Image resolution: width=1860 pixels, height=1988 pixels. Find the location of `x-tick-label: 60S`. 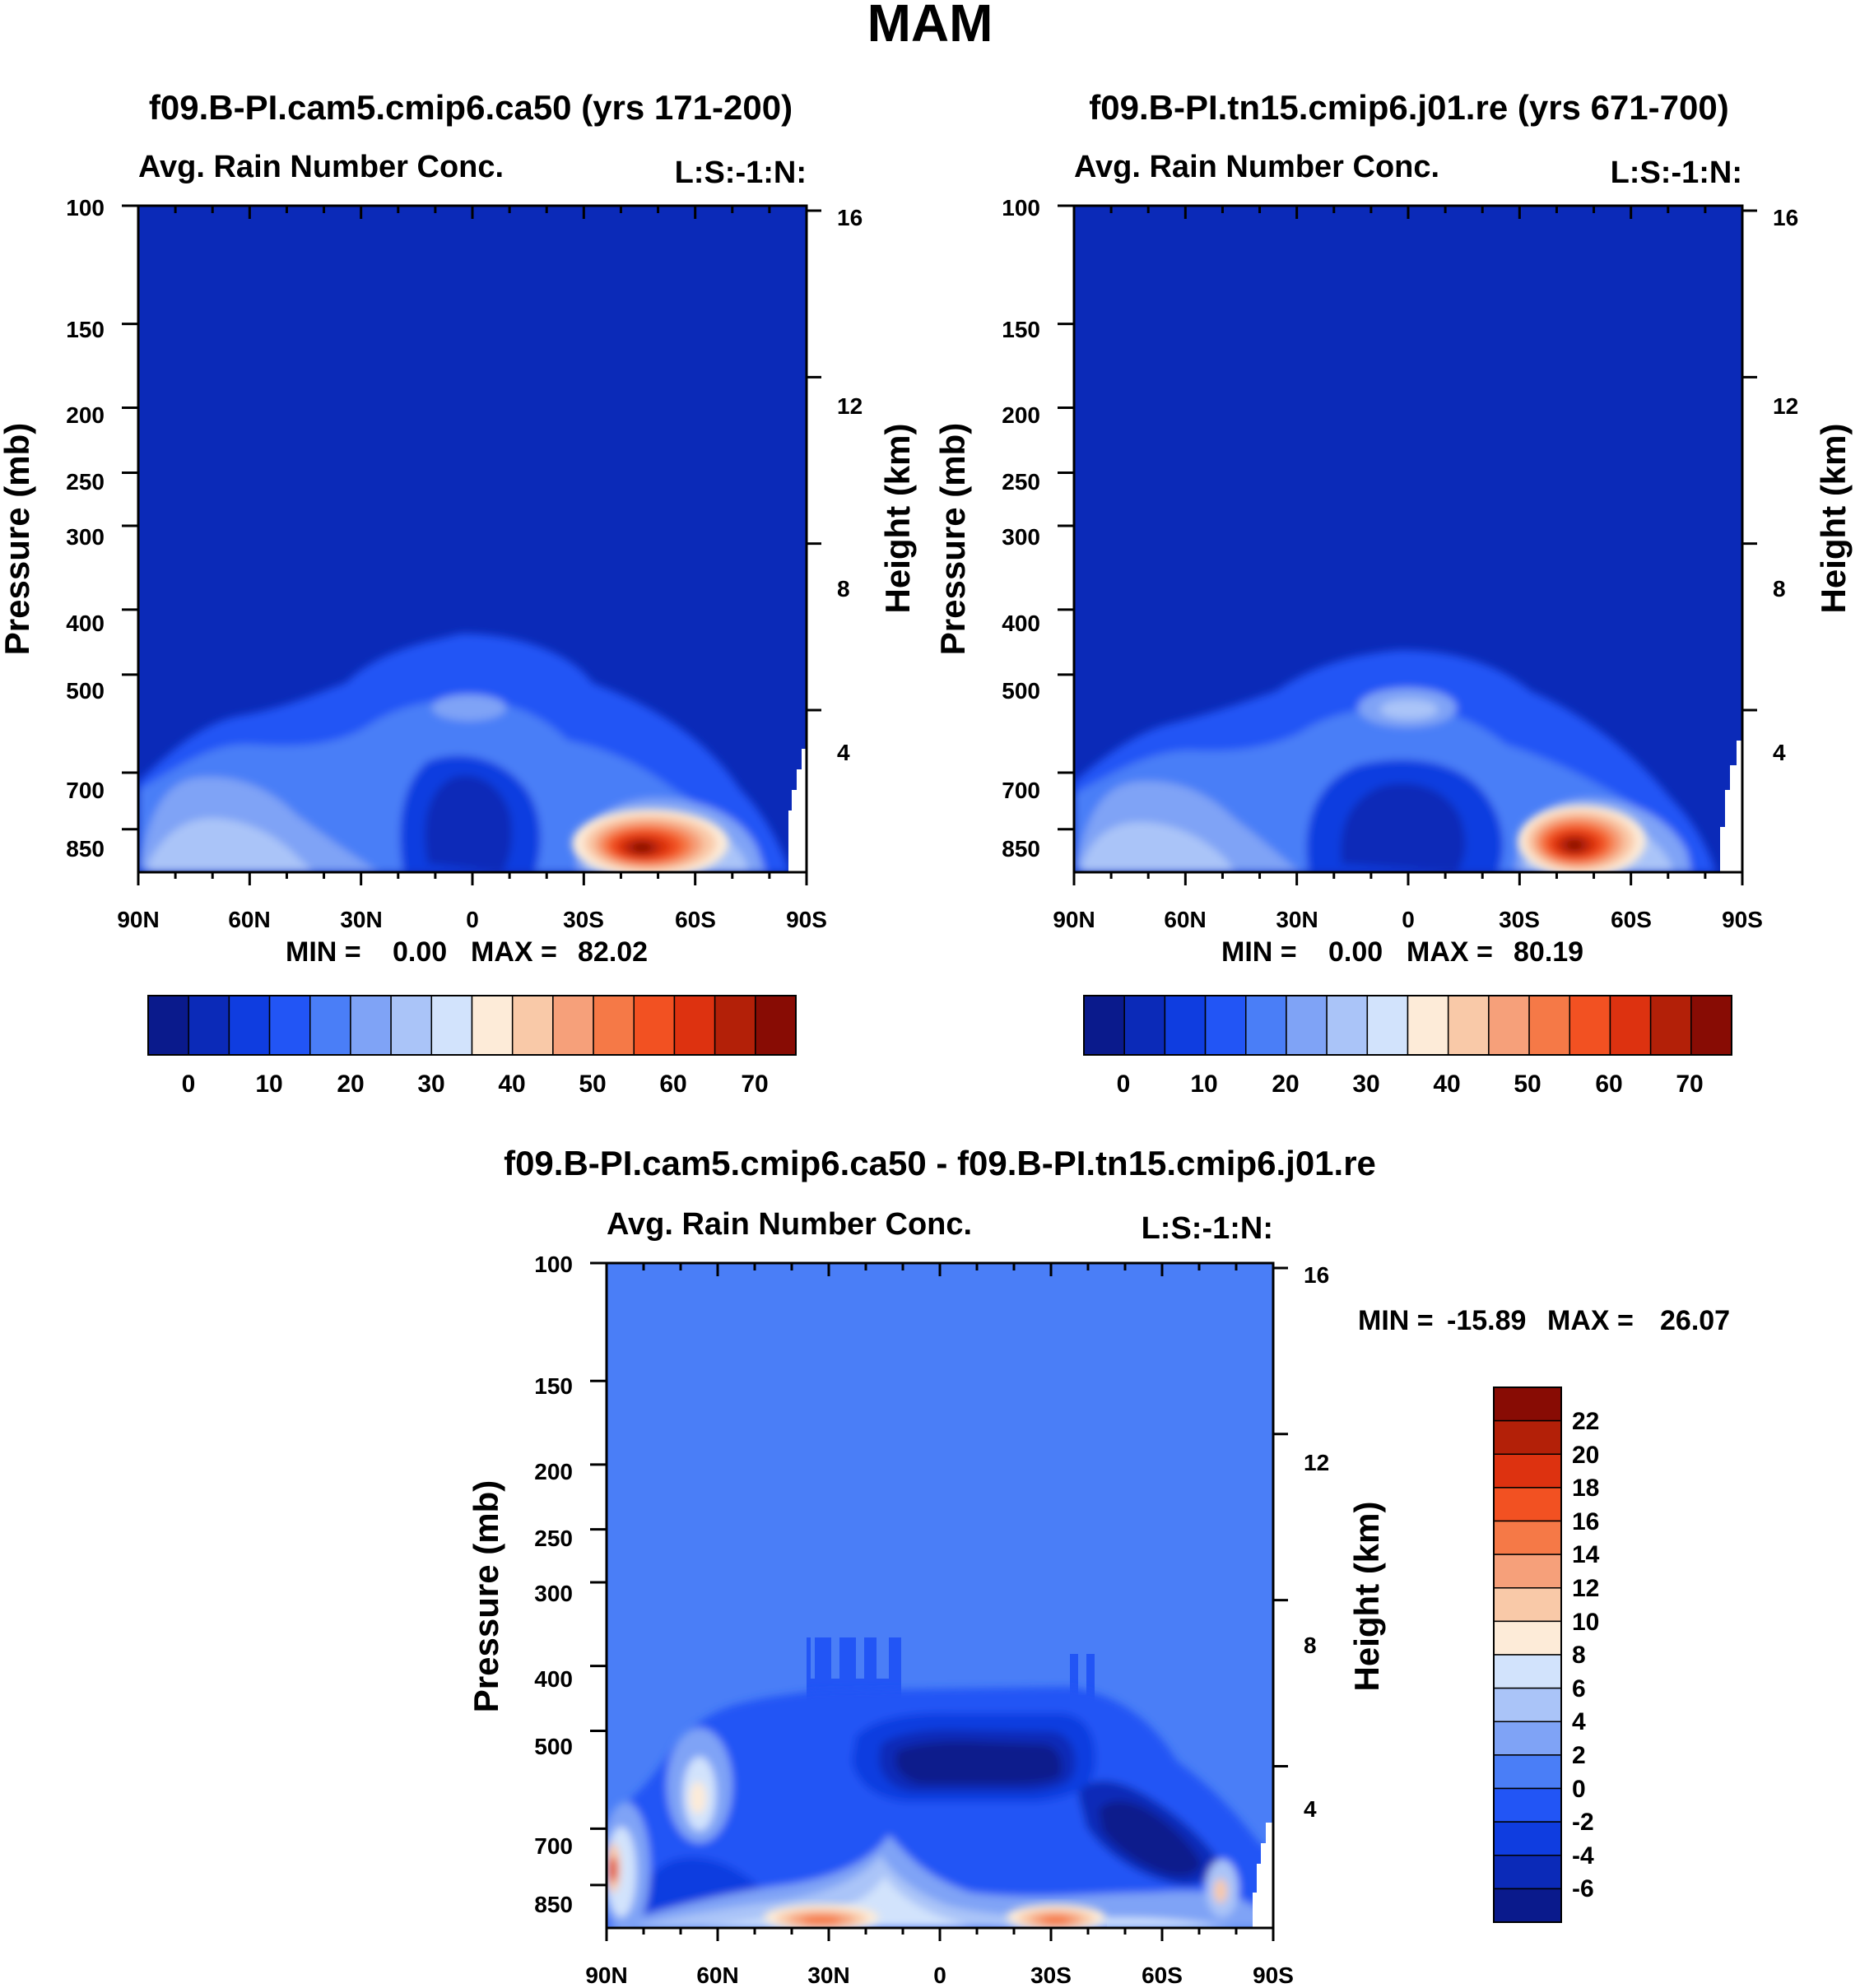

x-tick-label: 60S is located at coordinates (695, 919).